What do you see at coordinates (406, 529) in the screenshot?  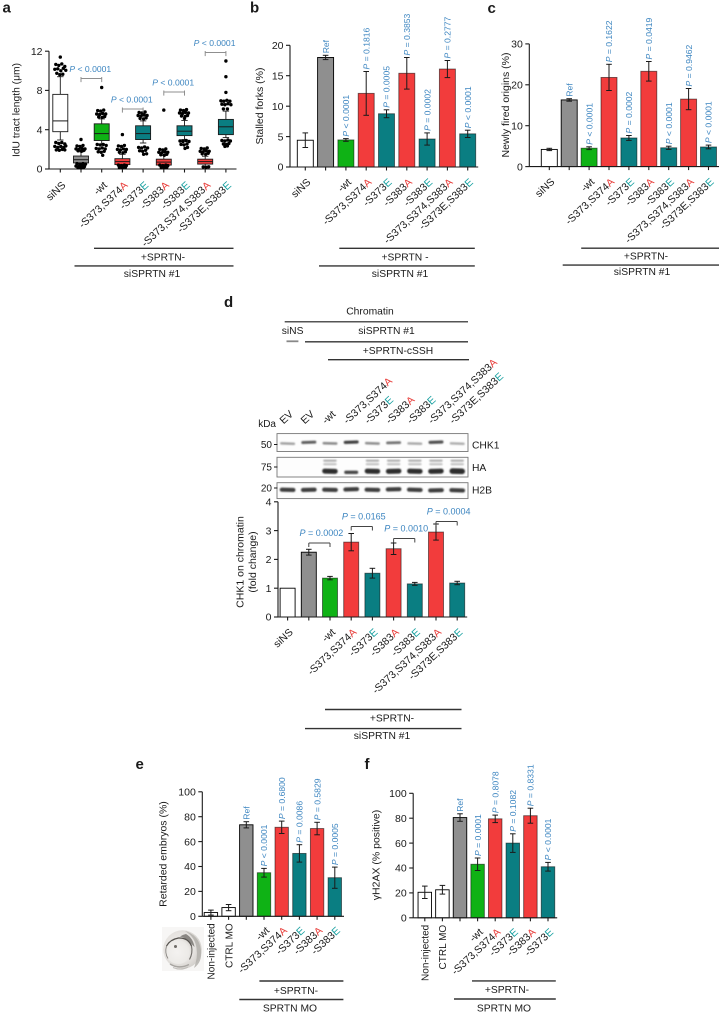 I see `svg-text: P = 0.0010` at bounding box center [406, 529].